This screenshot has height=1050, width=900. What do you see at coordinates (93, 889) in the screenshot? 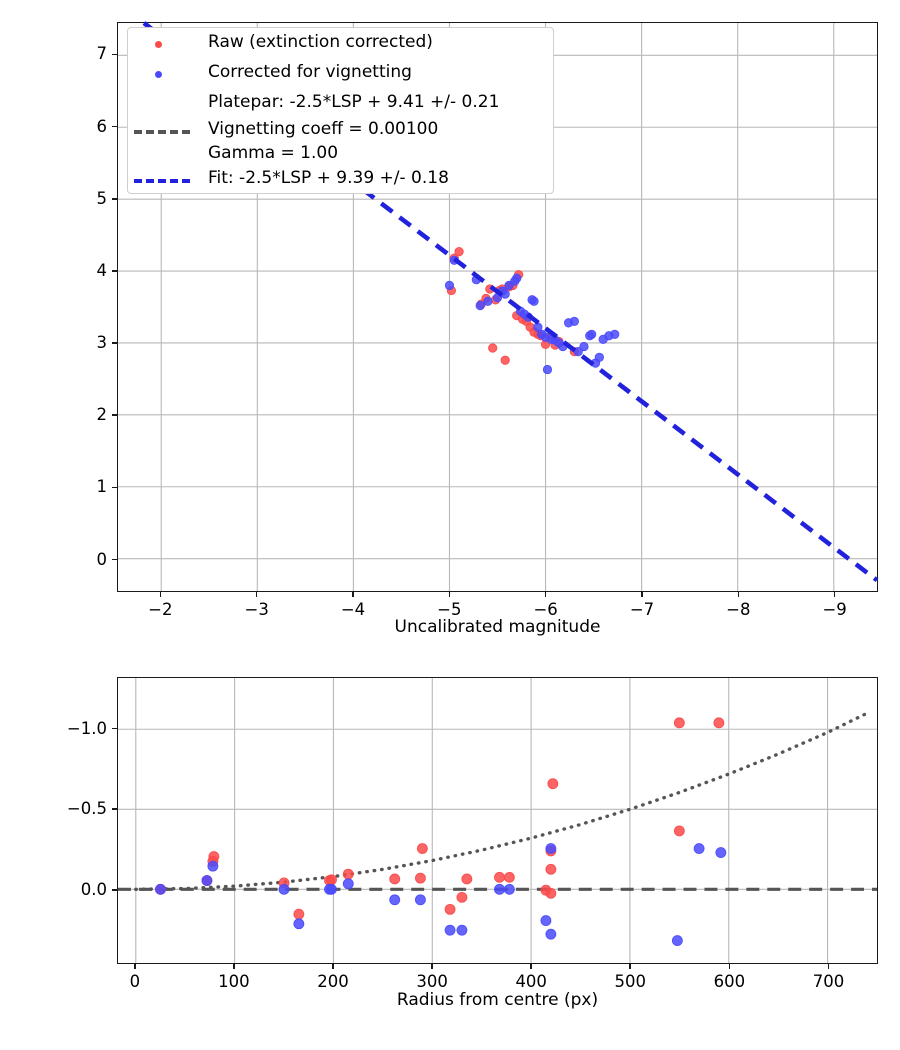
I see `tick-label-y: 0.0` at bounding box center [93, 889].